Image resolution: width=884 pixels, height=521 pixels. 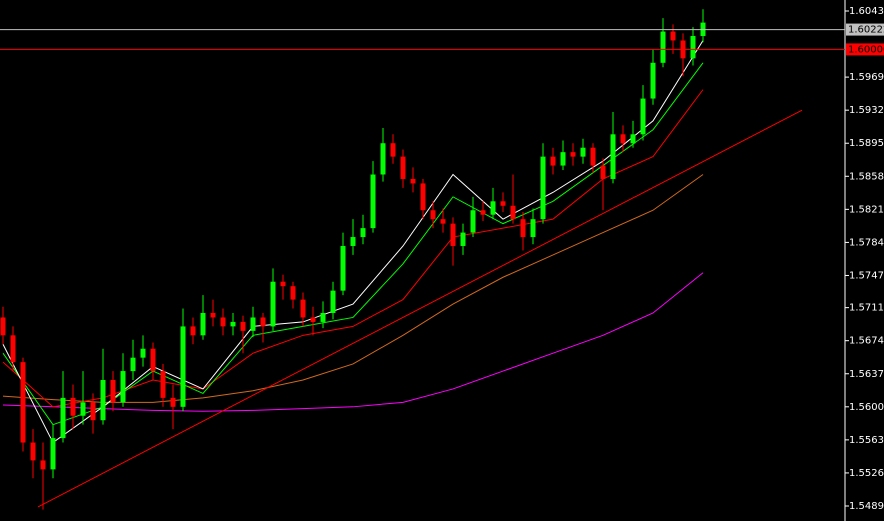 I want to click on y-tick-label: 1.58580, so click(x=866, y=176).